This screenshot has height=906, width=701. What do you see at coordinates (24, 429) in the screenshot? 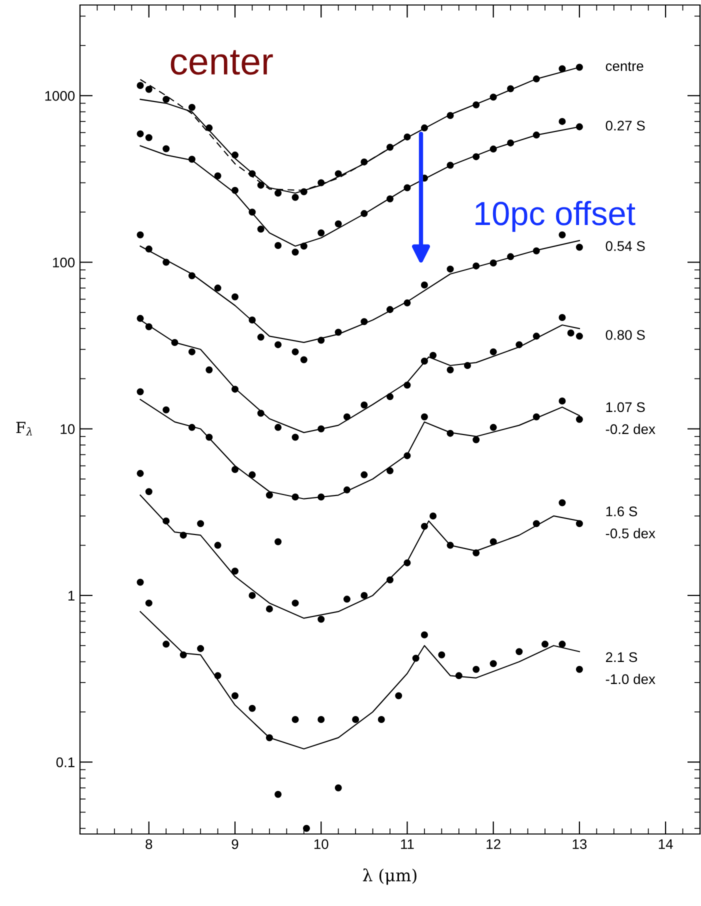
I see `y-axis-title: F$_{λ}$` at bounding box center [24, 429].